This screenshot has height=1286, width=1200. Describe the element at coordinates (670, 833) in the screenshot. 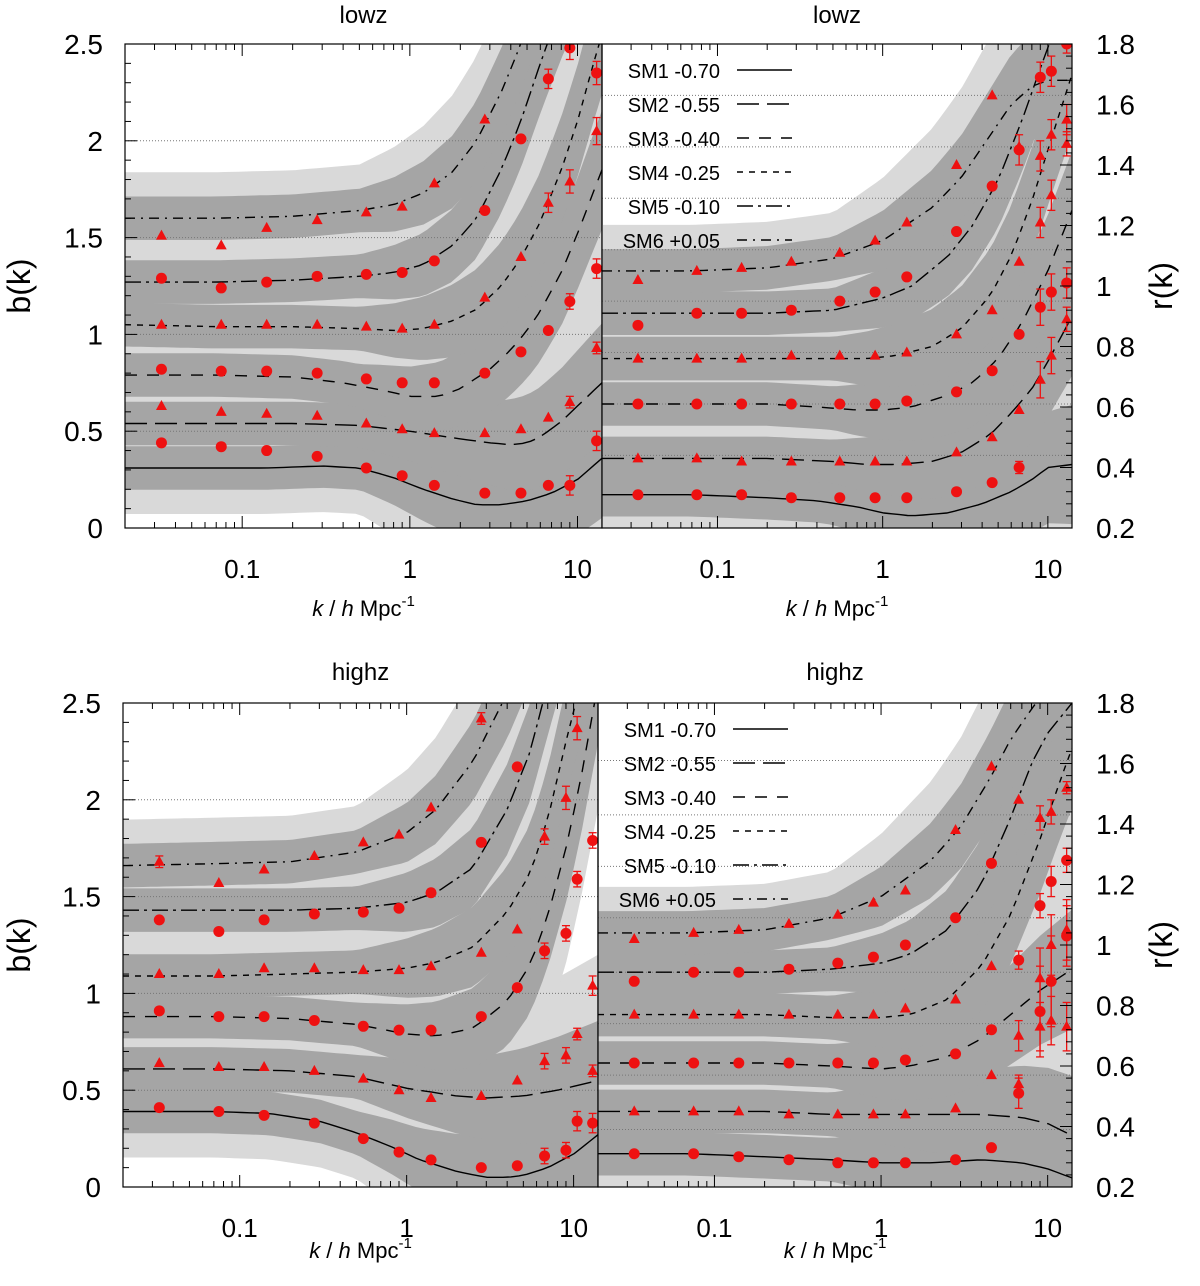

I see `legend-label-4: SM4 -0.25` at that location.